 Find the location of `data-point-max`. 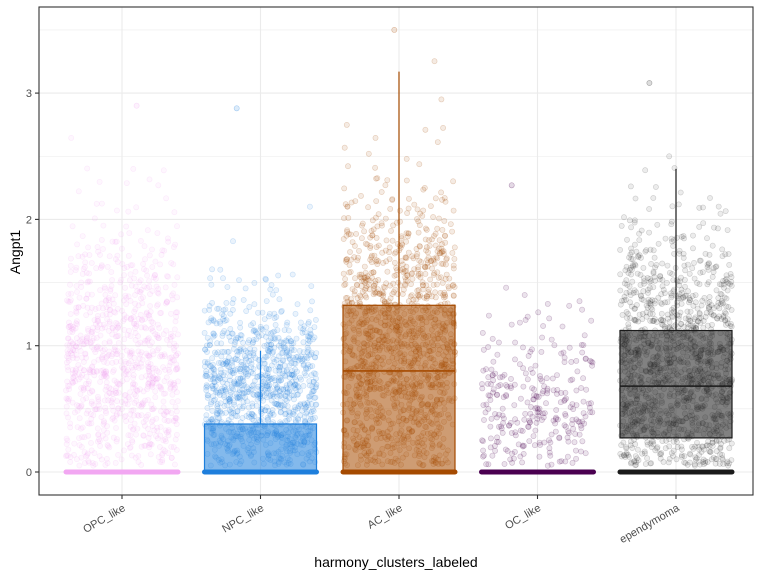

data-point-max is located at coordinates (649, 83).